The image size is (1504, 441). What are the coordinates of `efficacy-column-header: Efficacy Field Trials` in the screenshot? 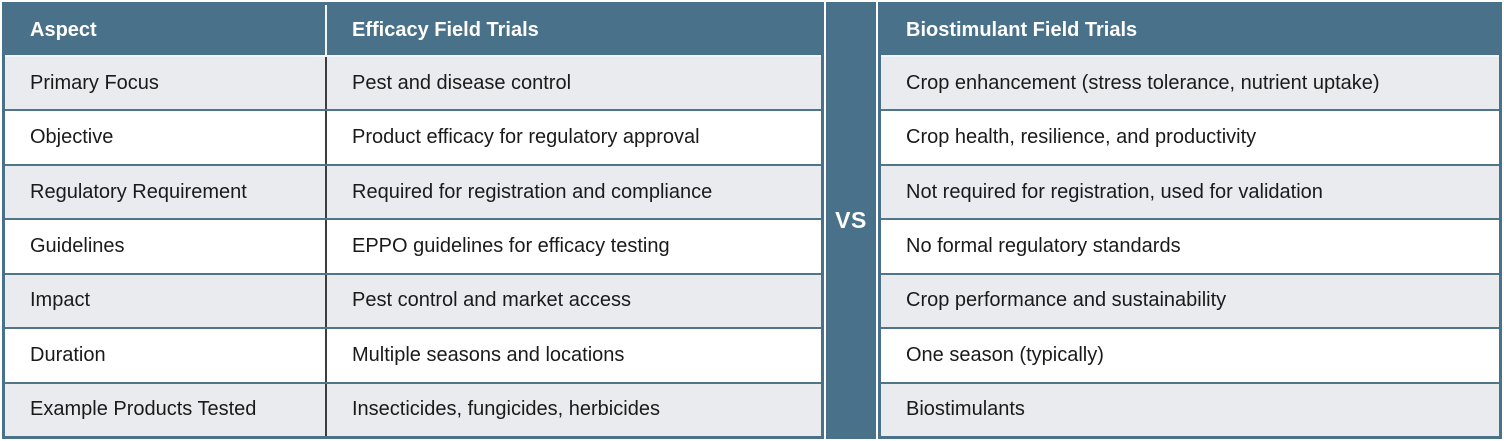 It's located at (445, 29).